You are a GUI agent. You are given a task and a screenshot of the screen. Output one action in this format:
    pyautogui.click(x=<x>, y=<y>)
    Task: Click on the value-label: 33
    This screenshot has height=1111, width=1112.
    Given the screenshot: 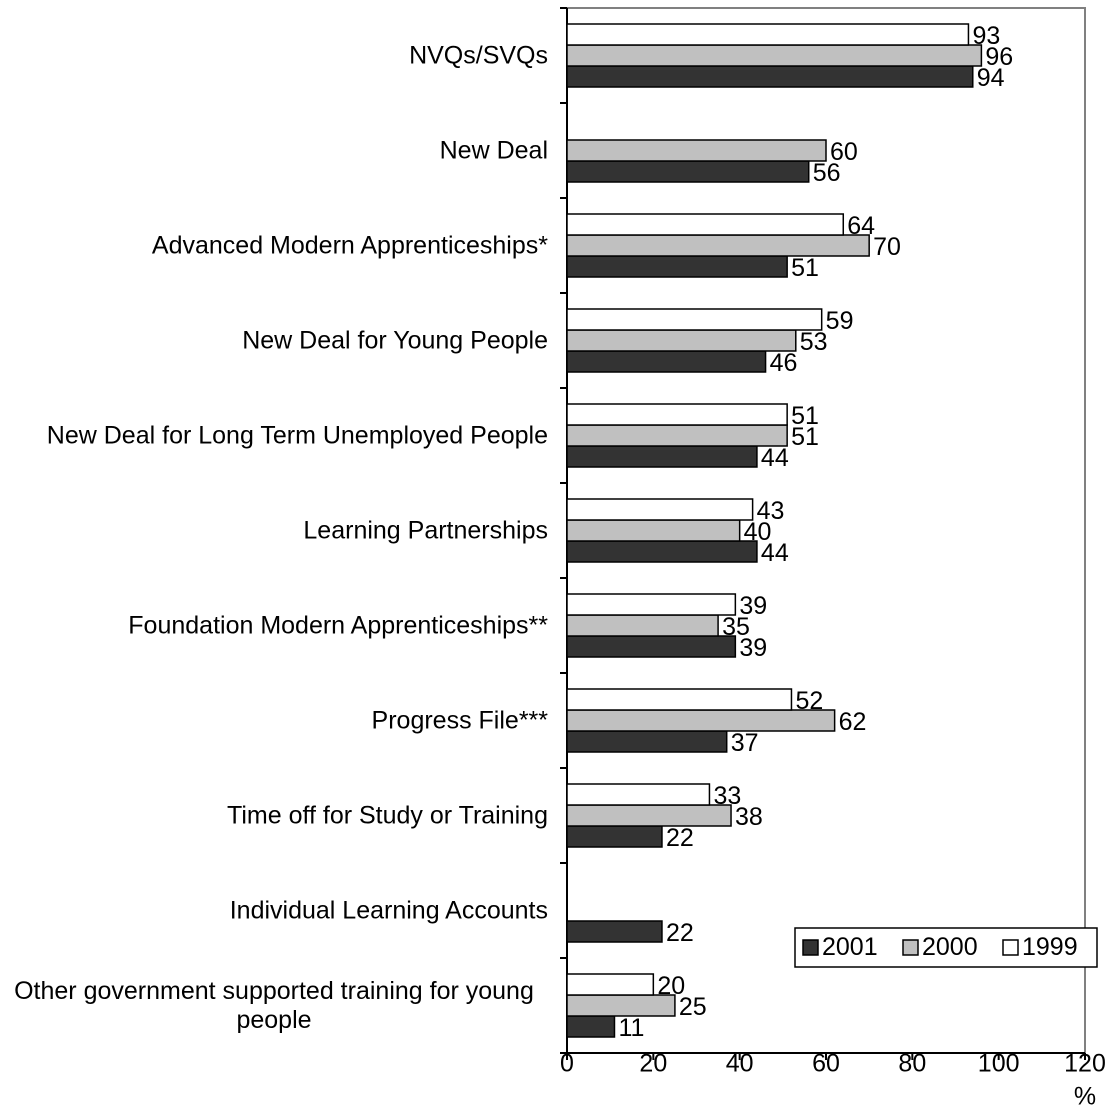 What is the action you would take?
    pyautogui.click(x=727, y=796)
    